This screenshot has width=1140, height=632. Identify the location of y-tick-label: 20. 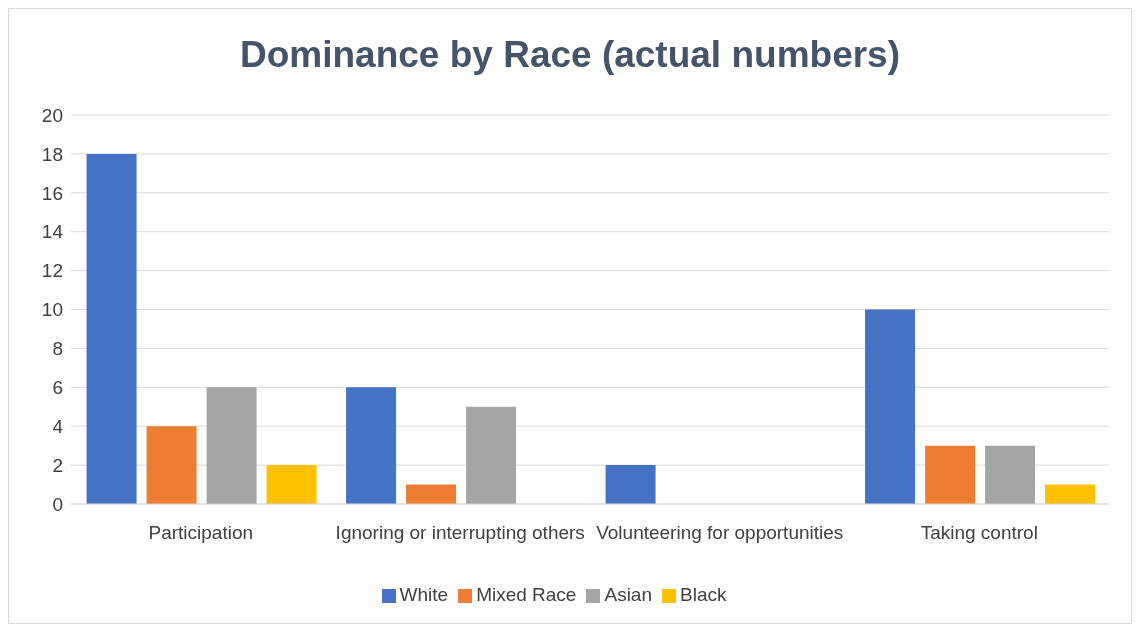
(52, 115).